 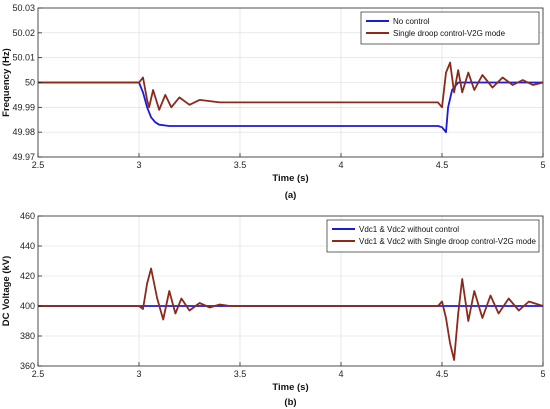 What do you see at coordinates (23, 58) in the screenshot?
I see `y-tick-label: 50.01` at bounding box center [23, 58].